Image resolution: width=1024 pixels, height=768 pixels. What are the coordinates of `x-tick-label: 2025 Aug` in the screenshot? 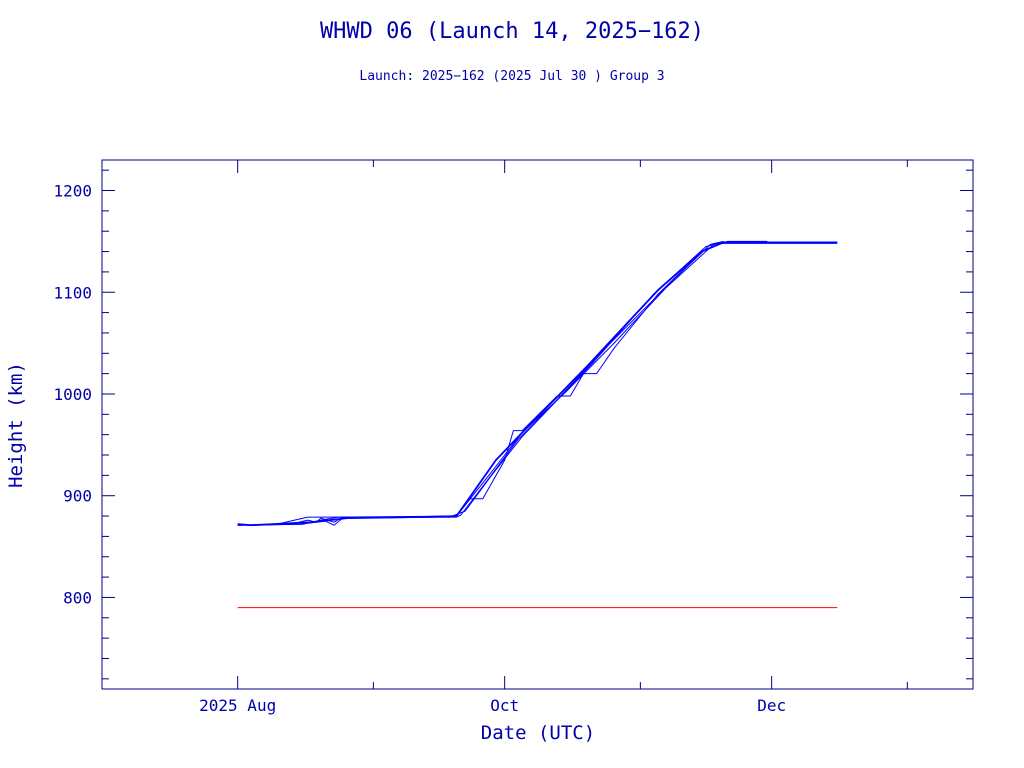 It's located at (237, 705).